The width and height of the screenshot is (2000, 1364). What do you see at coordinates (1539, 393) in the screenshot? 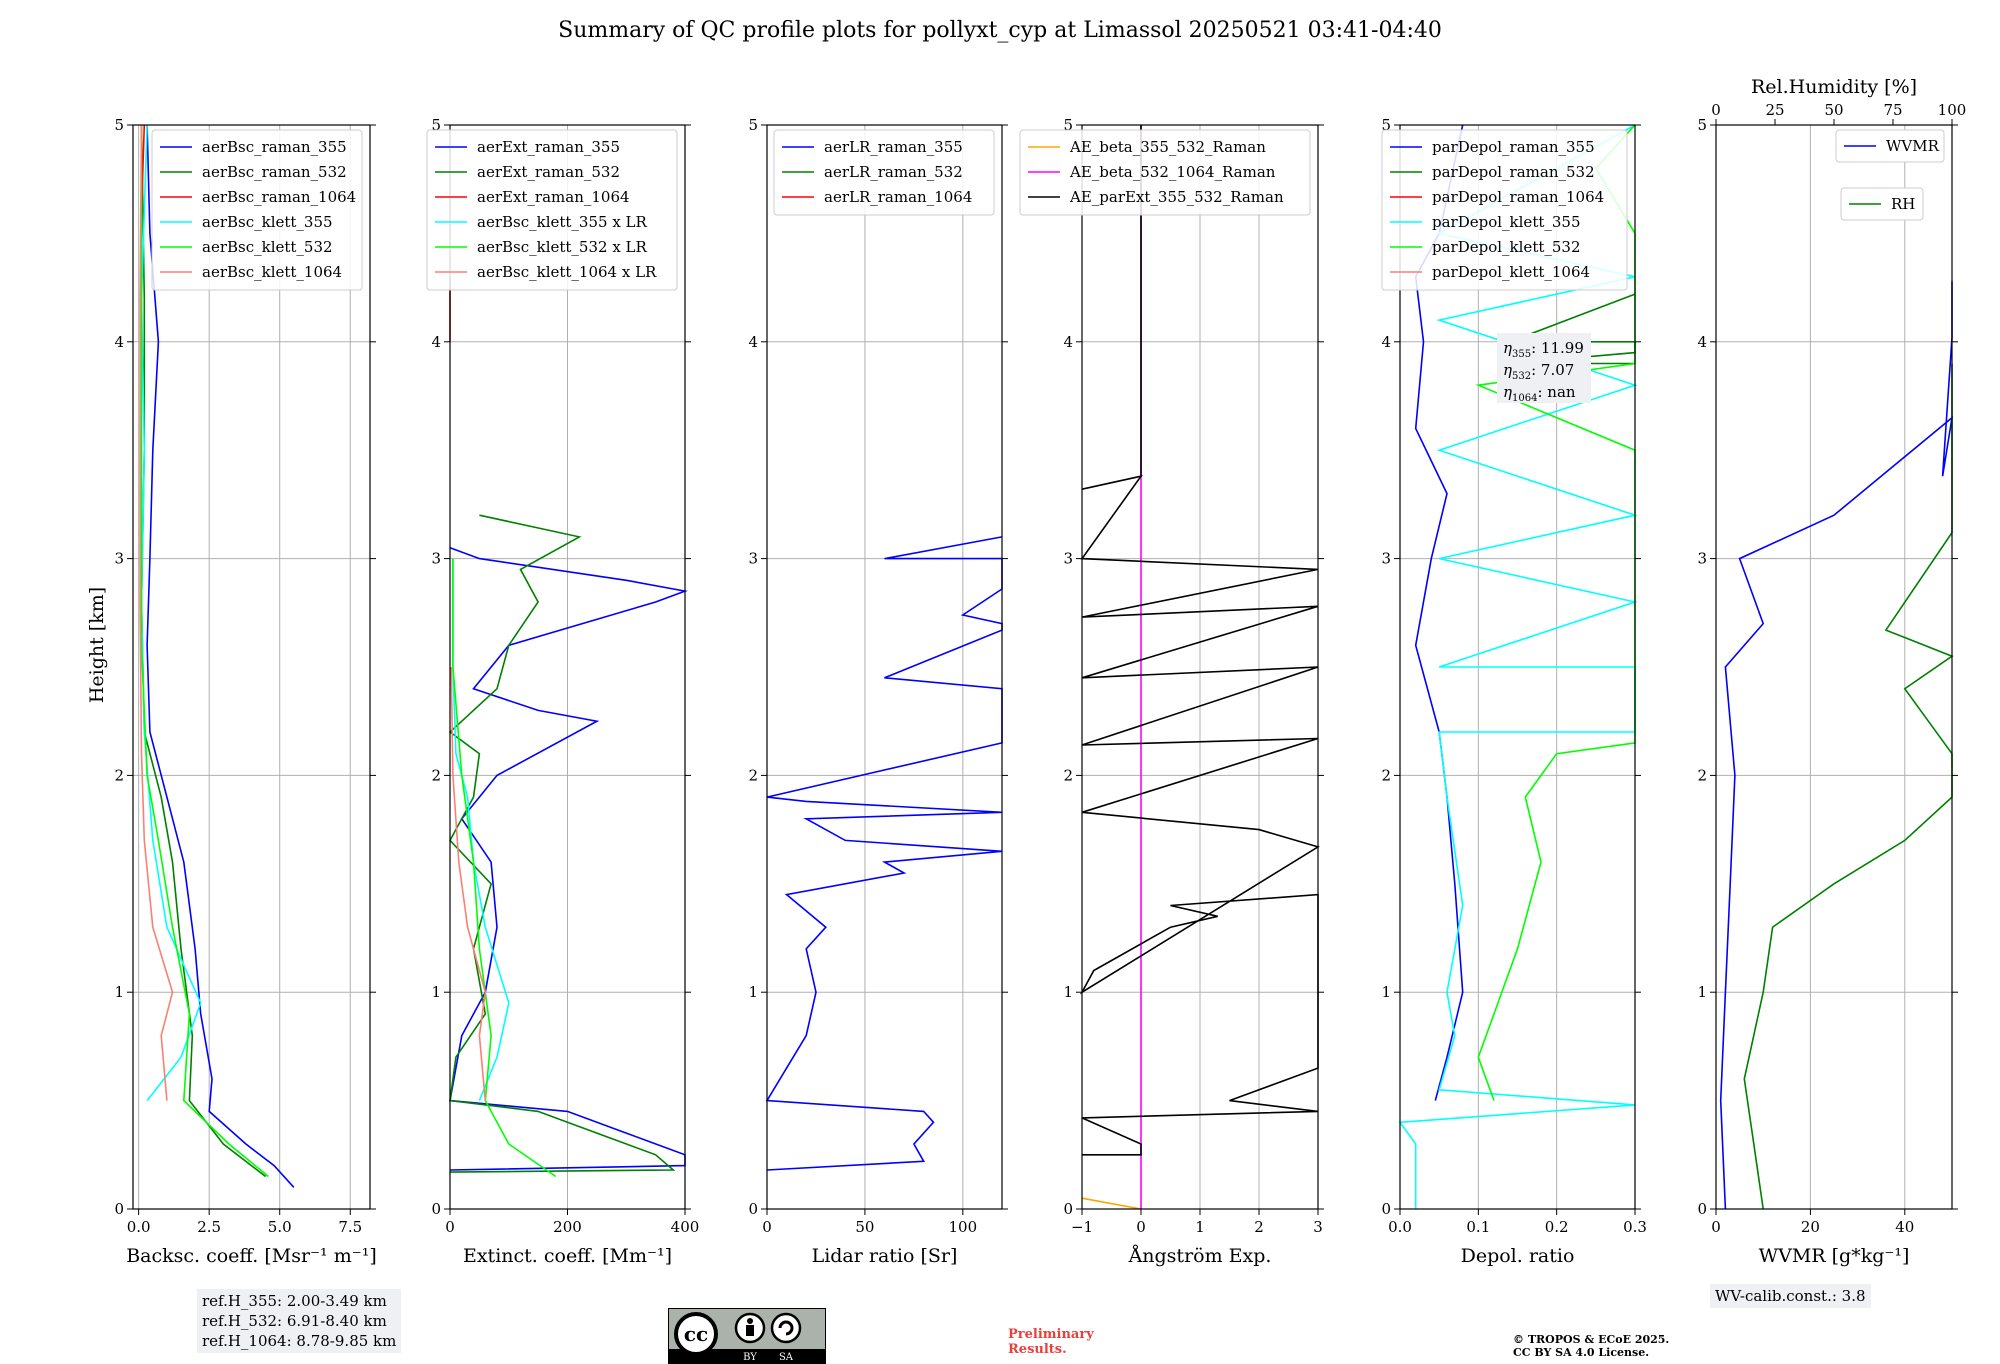
I see `svg-text: η1064: nan` at bounding box center [1539, 393].